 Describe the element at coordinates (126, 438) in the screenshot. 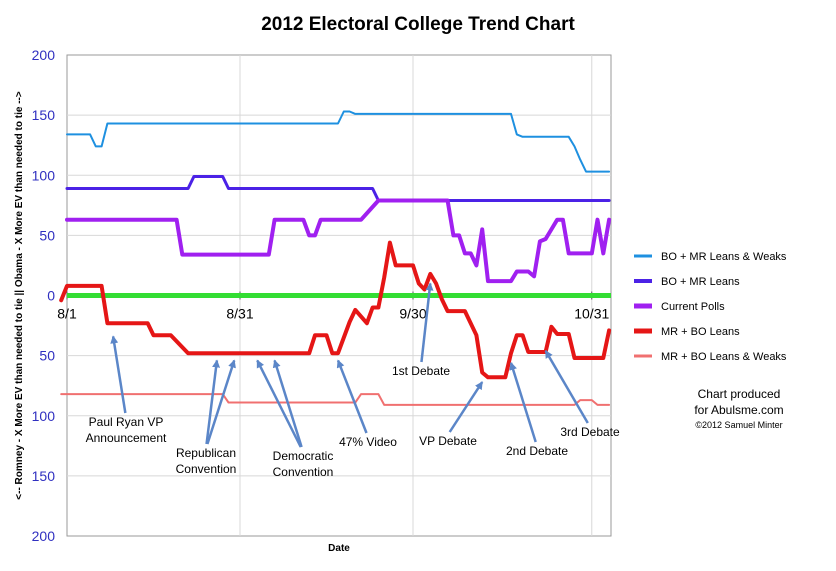

I see `annotation-label: Announcement` at that location.